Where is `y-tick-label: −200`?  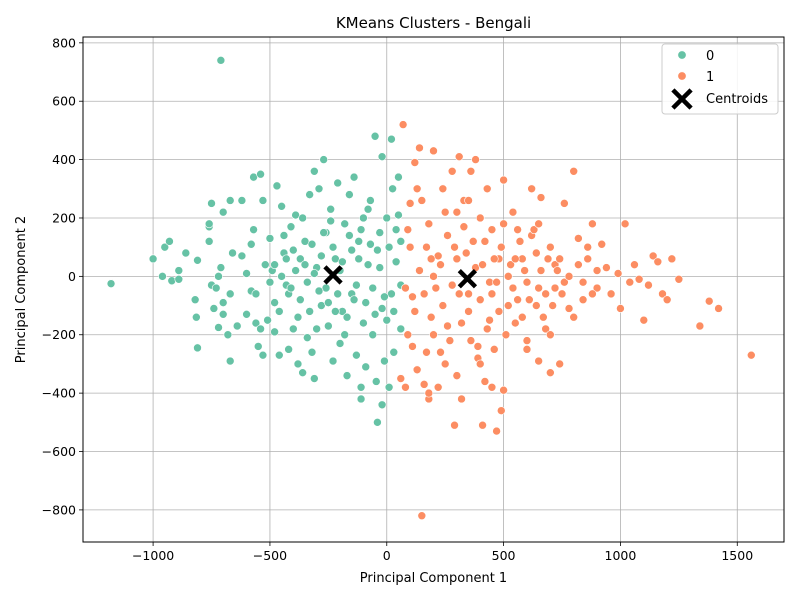
y-tick-label: −200 is located at coordinates (59, 334).